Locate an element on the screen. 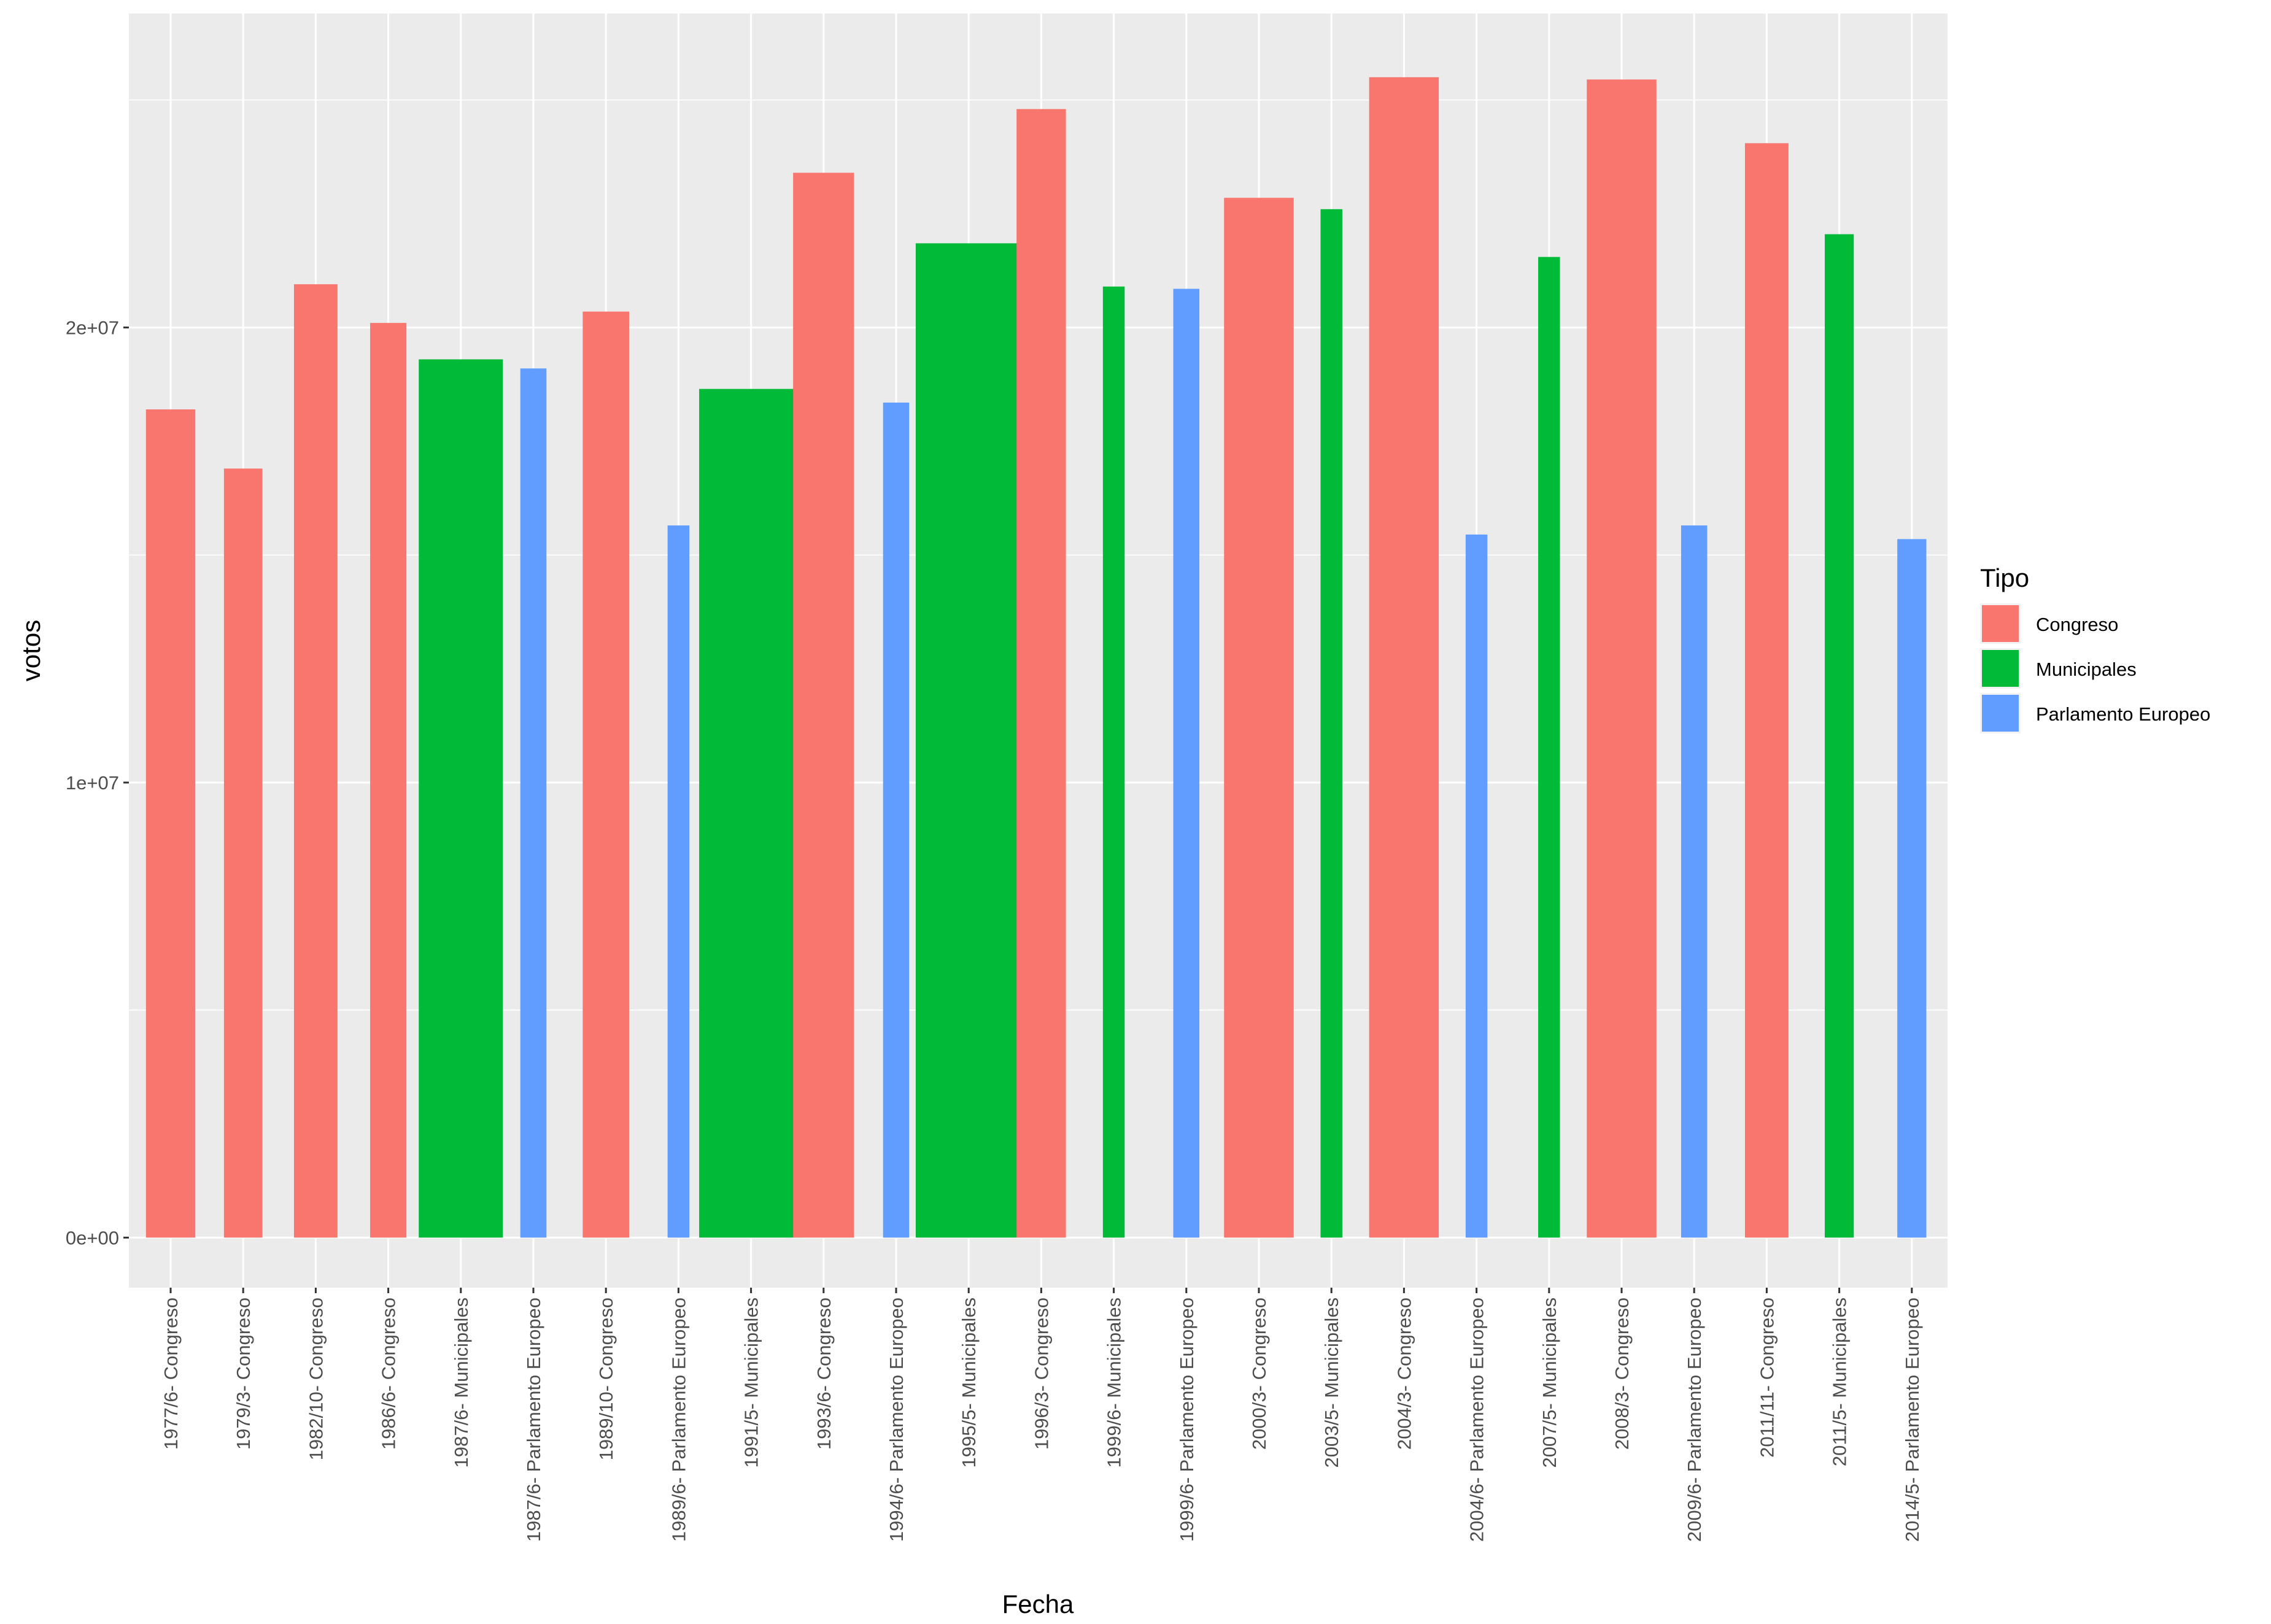 The height and width of the screenshot is (1624, 2271). x-tick-label: 1991/5- Municipales is located at coordinates (751, 1382).